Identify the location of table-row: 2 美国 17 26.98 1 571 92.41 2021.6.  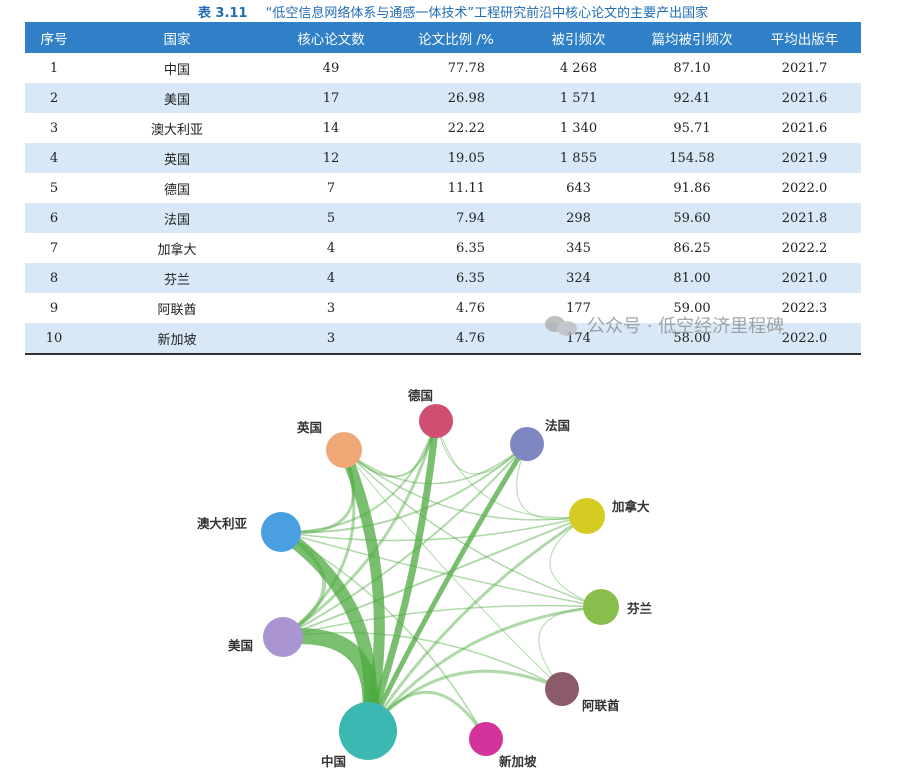
(443, 98).